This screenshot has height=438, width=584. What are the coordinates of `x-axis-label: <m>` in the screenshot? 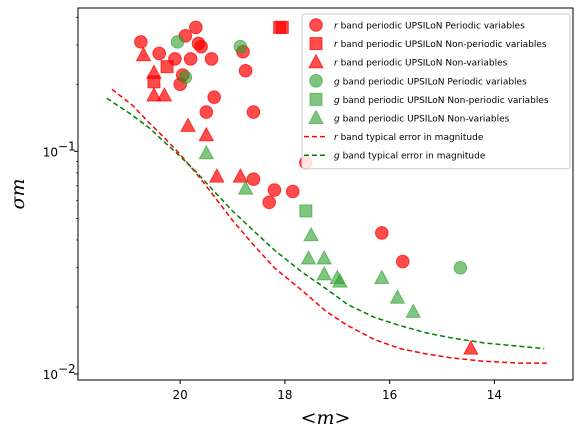 It's located at (326, 418).